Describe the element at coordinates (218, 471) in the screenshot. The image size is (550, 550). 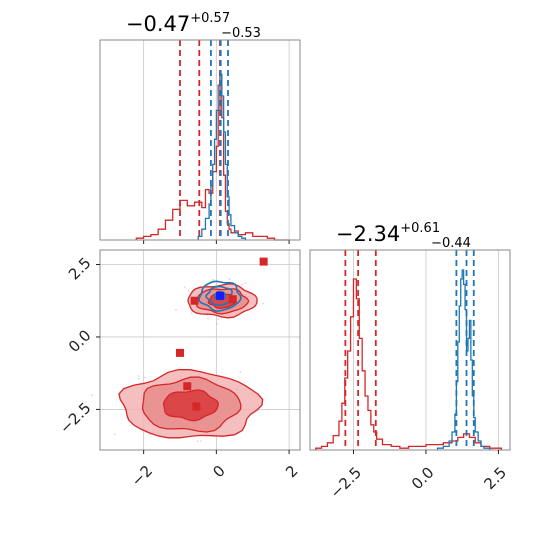
I see `x-tick-label: 0` at that location.